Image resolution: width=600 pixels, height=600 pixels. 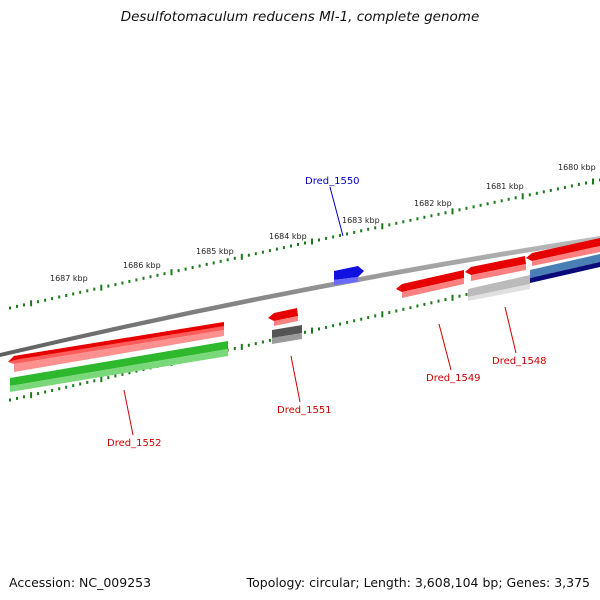 What do you see at coordinates (349, 275) in the screenshot?
I see `gene-Dred_1550-blue` at bounding box center [349, 275].